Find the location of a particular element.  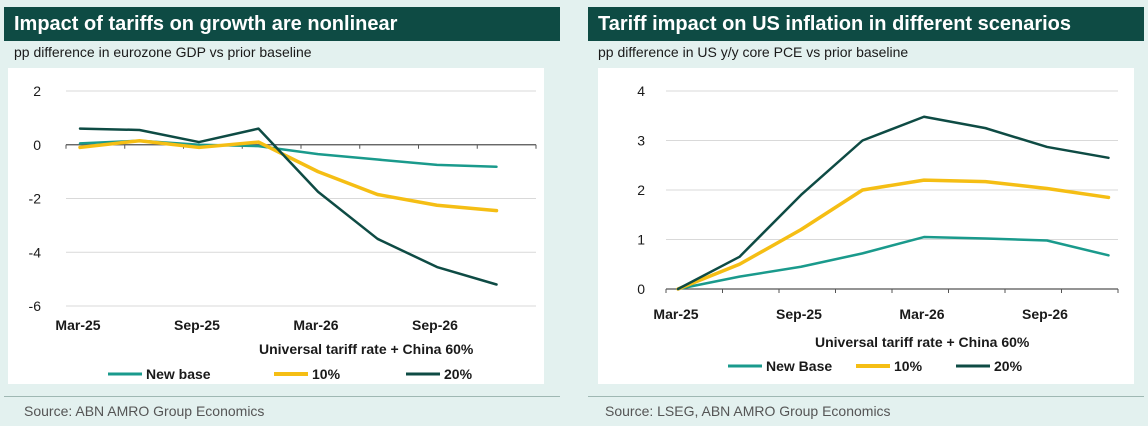

y-tick-label: 3 is located at coordinates (641, 141).